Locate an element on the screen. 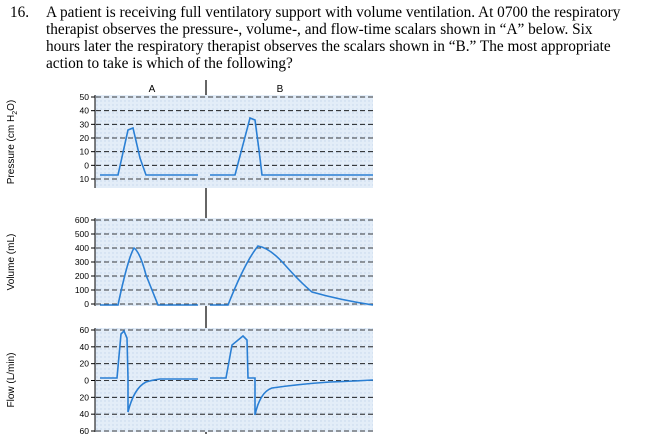  pressure-waveform-b is located at coordinates (291, 146).